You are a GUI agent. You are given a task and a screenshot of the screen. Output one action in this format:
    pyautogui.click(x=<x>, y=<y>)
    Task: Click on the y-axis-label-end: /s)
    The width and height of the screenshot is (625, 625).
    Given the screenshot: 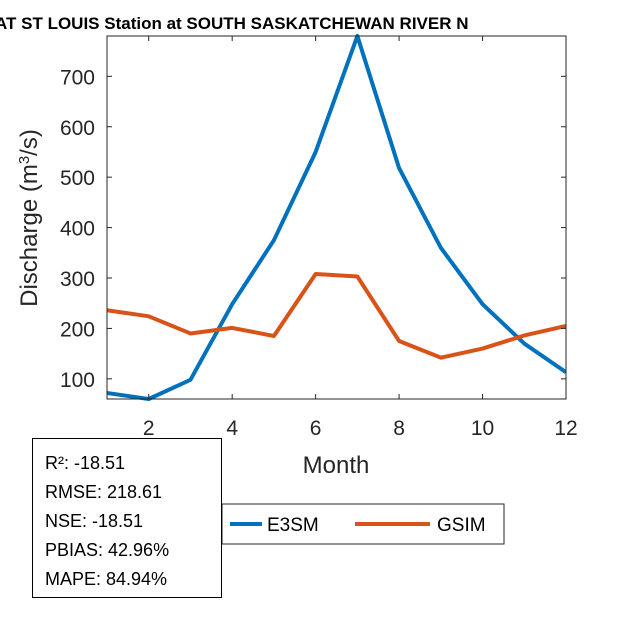 What is the action you would take?
    pyautogui.click(x=29, y=142)
    